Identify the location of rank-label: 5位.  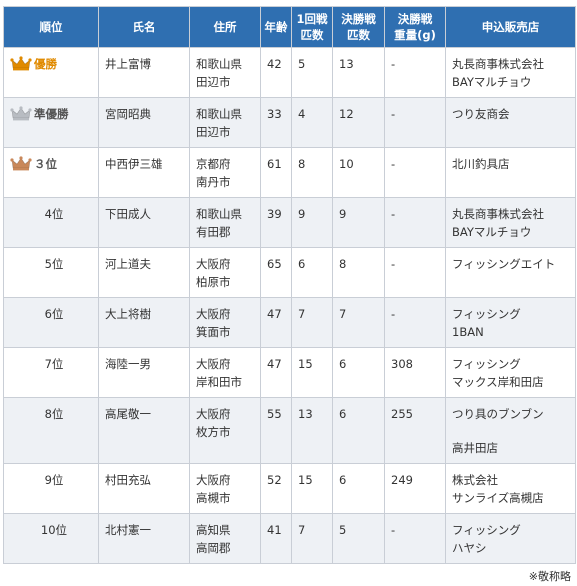
(54, 264).